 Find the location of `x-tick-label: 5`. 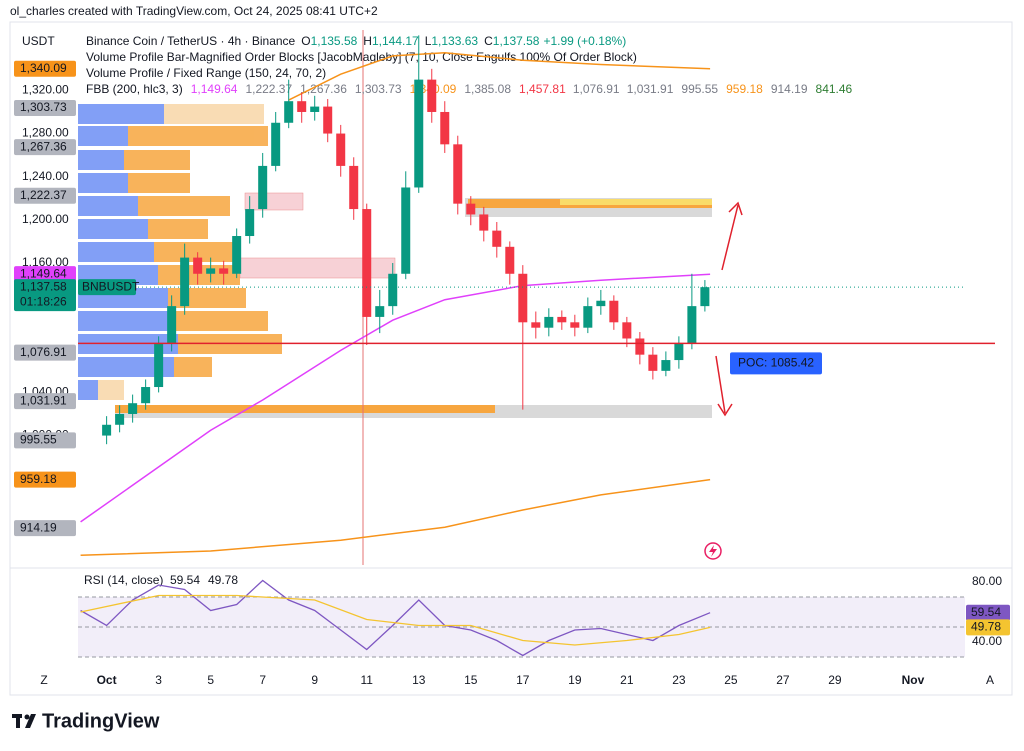

x-tick-label: 5 is located at coordinates (210, 680).